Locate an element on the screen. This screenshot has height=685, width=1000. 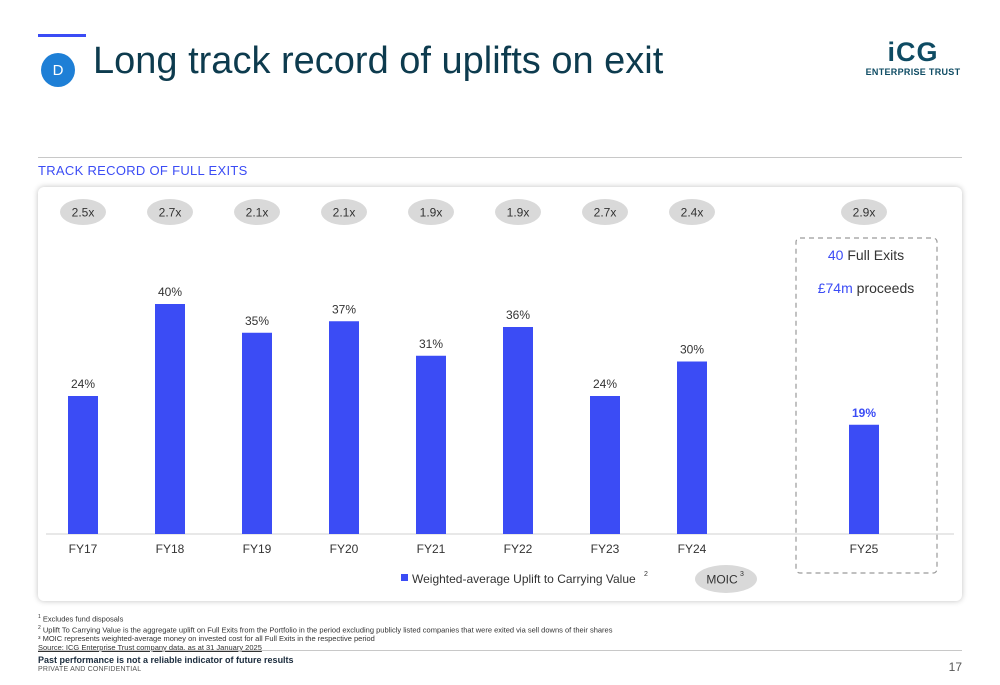
x-tick-label: FY22 is located at coordinates (518, 549).